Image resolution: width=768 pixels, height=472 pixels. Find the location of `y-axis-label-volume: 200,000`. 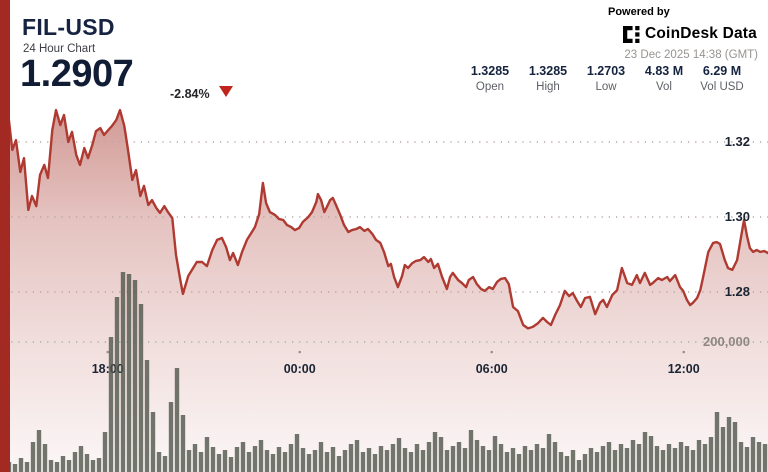

y-axis-label-volume: 200,000 is located at coordinates (726, 341).